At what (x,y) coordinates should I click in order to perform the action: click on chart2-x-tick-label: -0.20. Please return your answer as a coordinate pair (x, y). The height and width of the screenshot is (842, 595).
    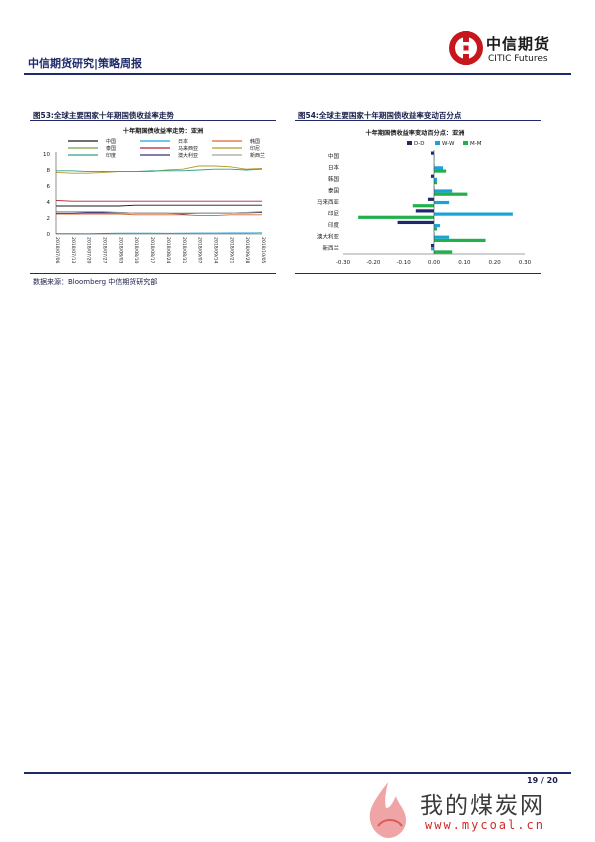
    Looking at the image, I should click on (373, 263).